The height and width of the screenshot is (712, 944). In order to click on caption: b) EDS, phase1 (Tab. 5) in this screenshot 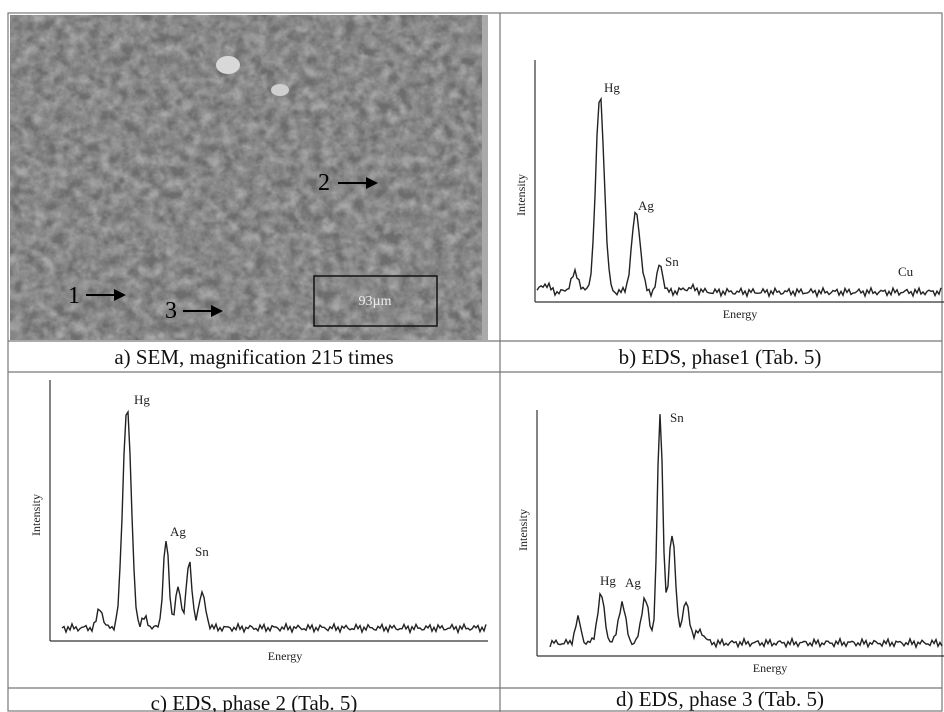, I will do `click(720, 357)`.